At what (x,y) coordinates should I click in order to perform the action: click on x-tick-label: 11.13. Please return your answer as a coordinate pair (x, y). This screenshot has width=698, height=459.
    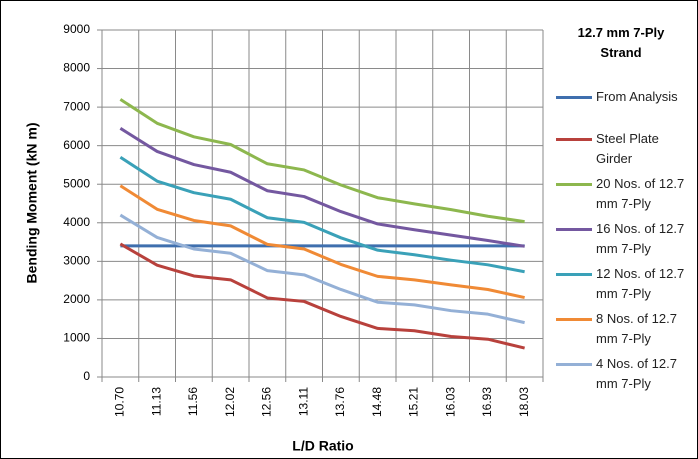
    Looking at the image, I should click on (156, 401).